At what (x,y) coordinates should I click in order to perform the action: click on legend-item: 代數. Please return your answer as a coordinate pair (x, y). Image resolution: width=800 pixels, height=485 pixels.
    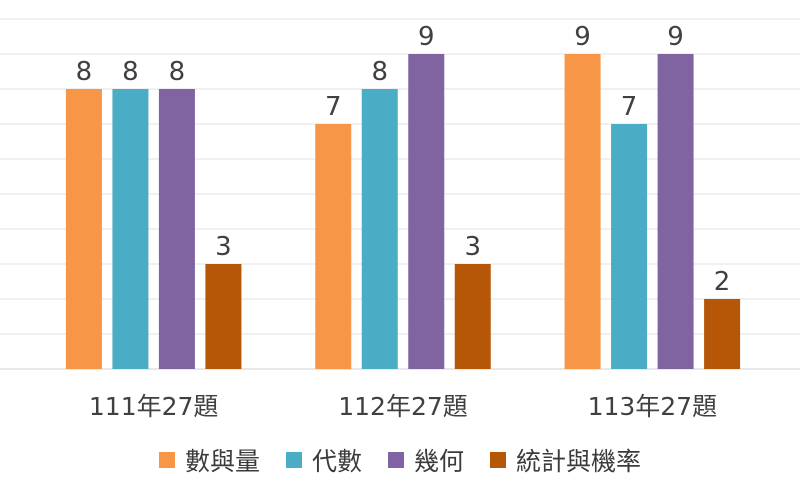
    Looking at the image, I should click on (323, 460).